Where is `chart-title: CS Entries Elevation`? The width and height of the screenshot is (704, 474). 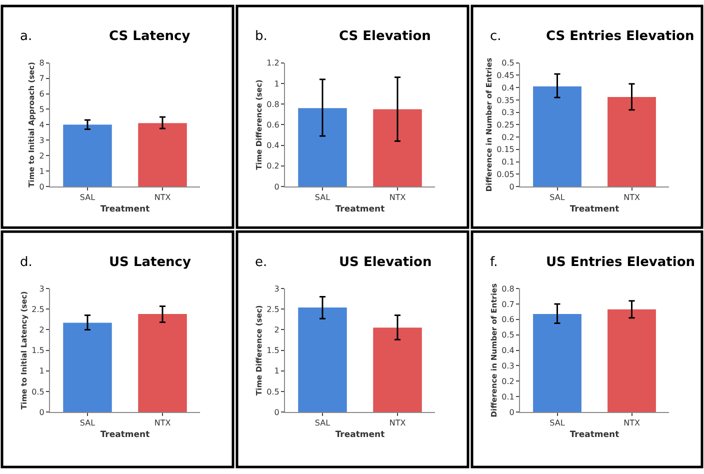
chart-title: CS Entries Elevation is located at coordinates (620, 36).